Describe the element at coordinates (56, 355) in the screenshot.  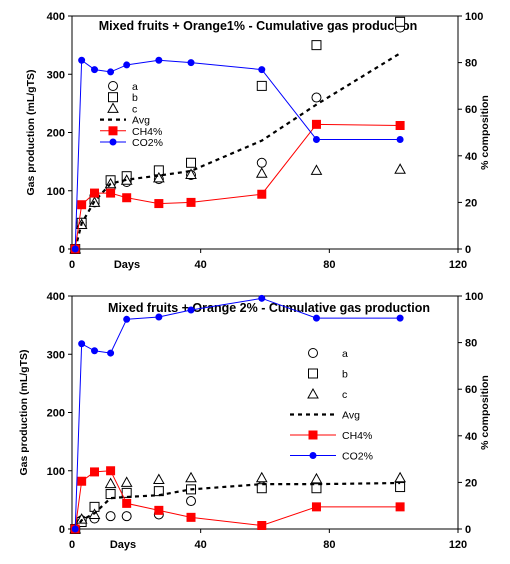
I see `y-tick-label: 300` at that location.